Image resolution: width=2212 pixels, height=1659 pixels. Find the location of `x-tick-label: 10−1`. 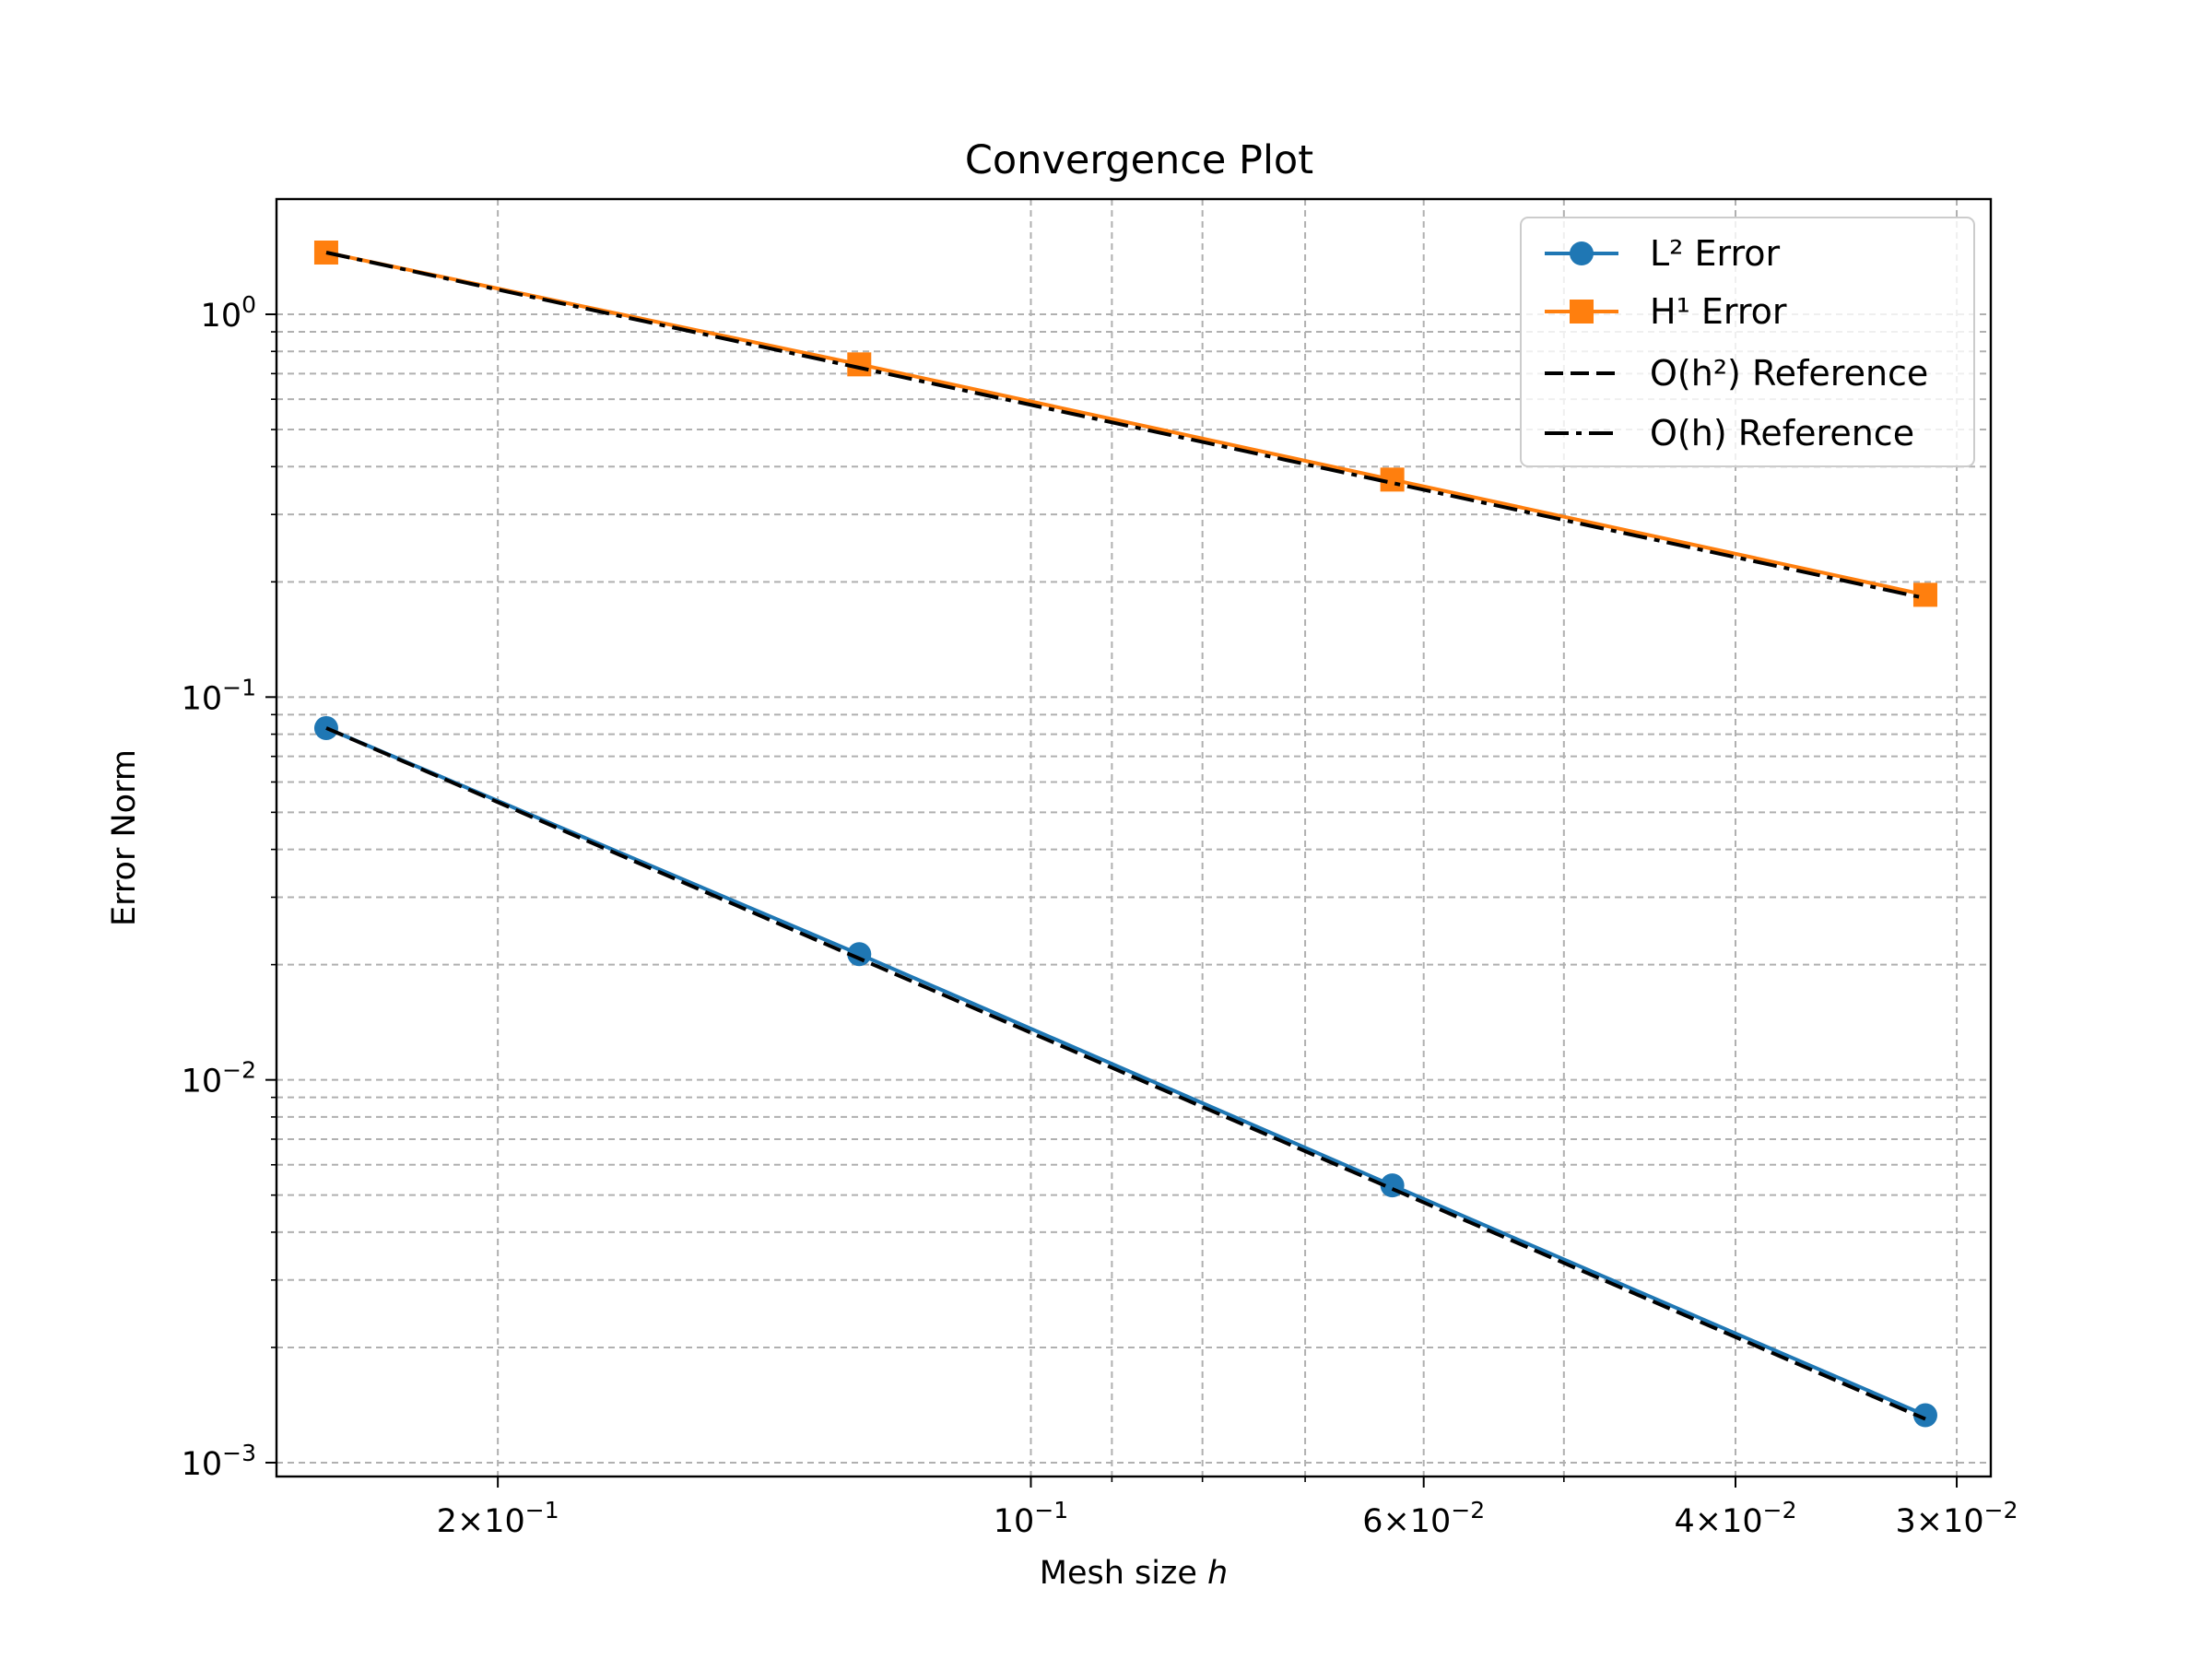

x-tick-label: 10−1 is located at coordinates (1031, 1518).